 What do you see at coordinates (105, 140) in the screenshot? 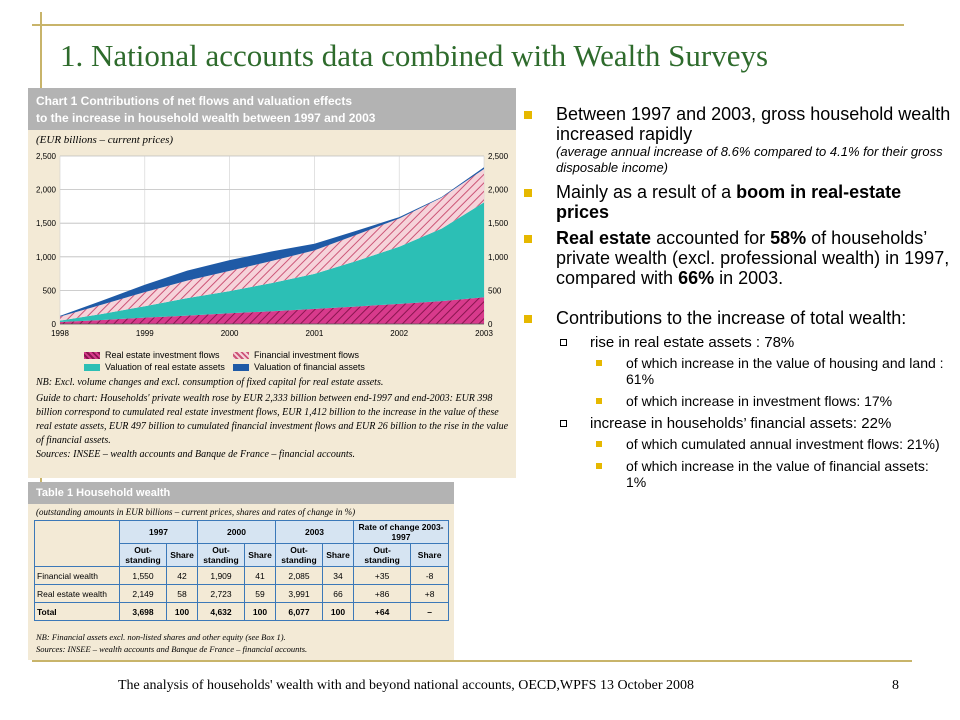
I see `chart-unit-label: (EUR billions – current prices)` at bounding box center [105, 140].